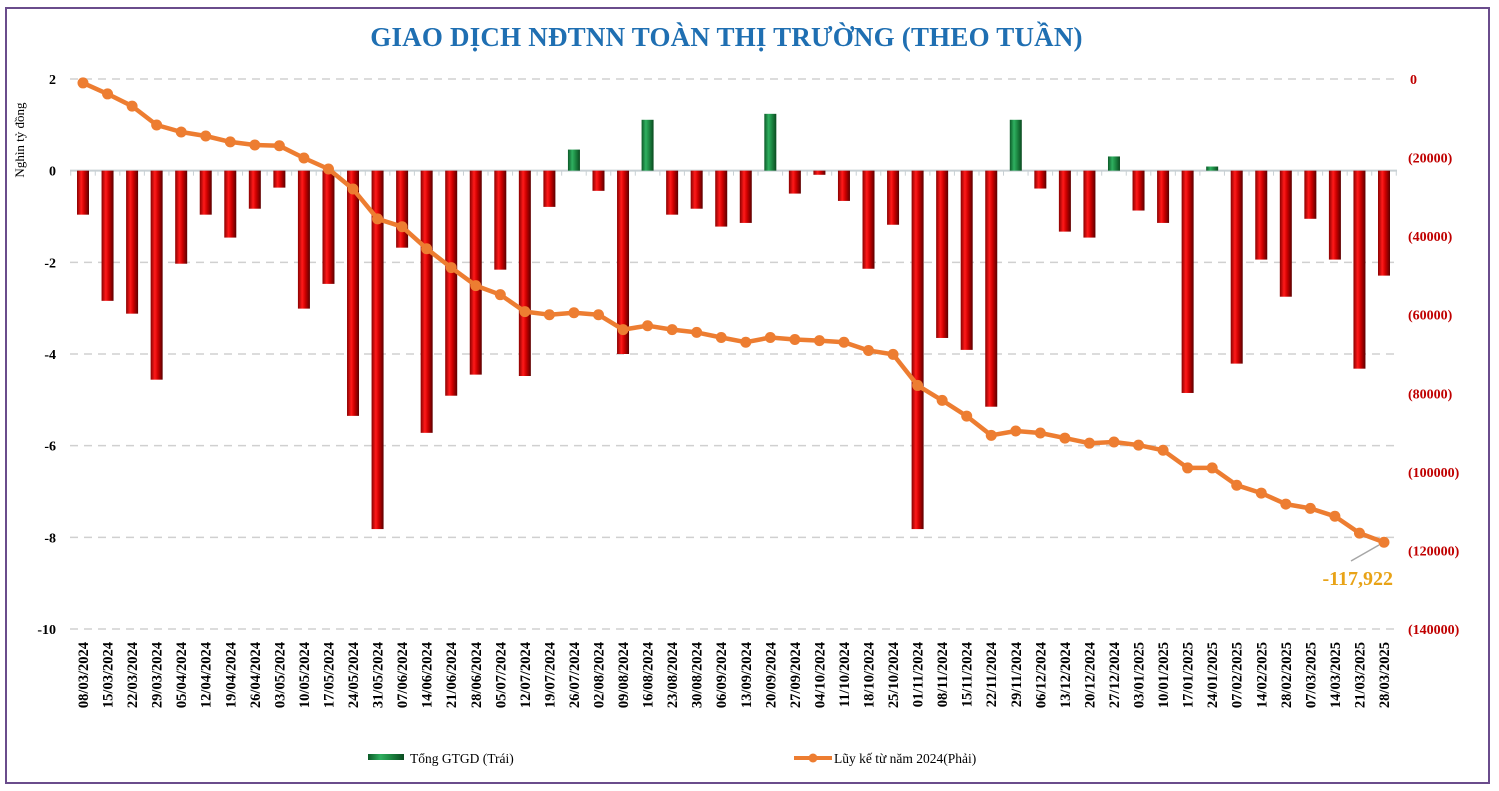 This screenshot has height=791, width=1499. Describe the element at coordinates (870, 675) in the screenshot. I see `x-tick-label: 18/10/2024` at that location.